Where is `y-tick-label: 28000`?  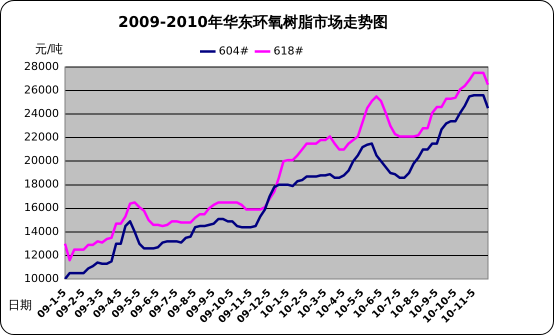 y-tick-label: 28000 is located at coordinates (41, 66).